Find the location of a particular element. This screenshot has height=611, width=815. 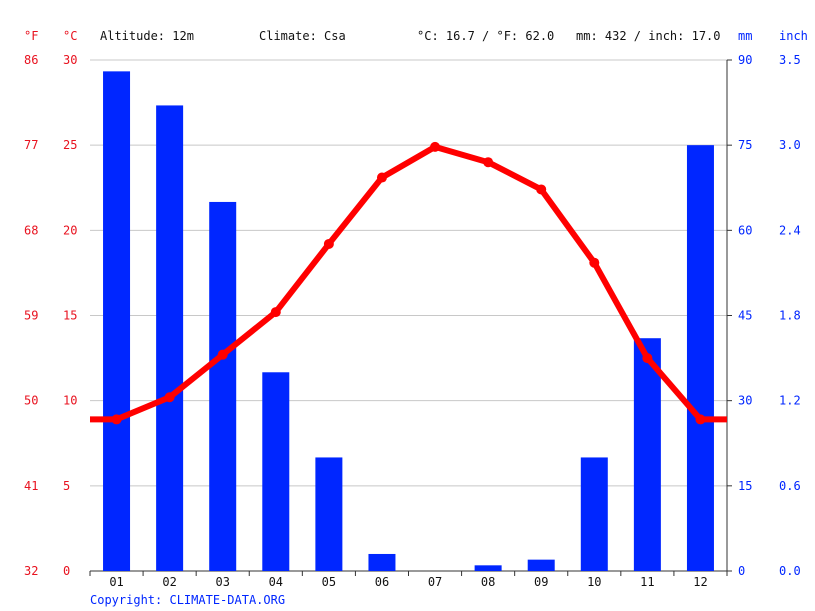

mm-tick-label: 90 is located at coordinates (745, 60).